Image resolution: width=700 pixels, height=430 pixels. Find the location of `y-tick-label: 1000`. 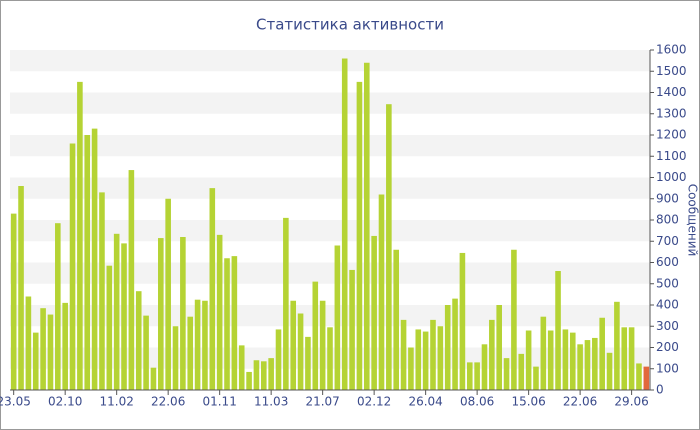

y-tick-label: 1000 is located at coordinates (671, 177).